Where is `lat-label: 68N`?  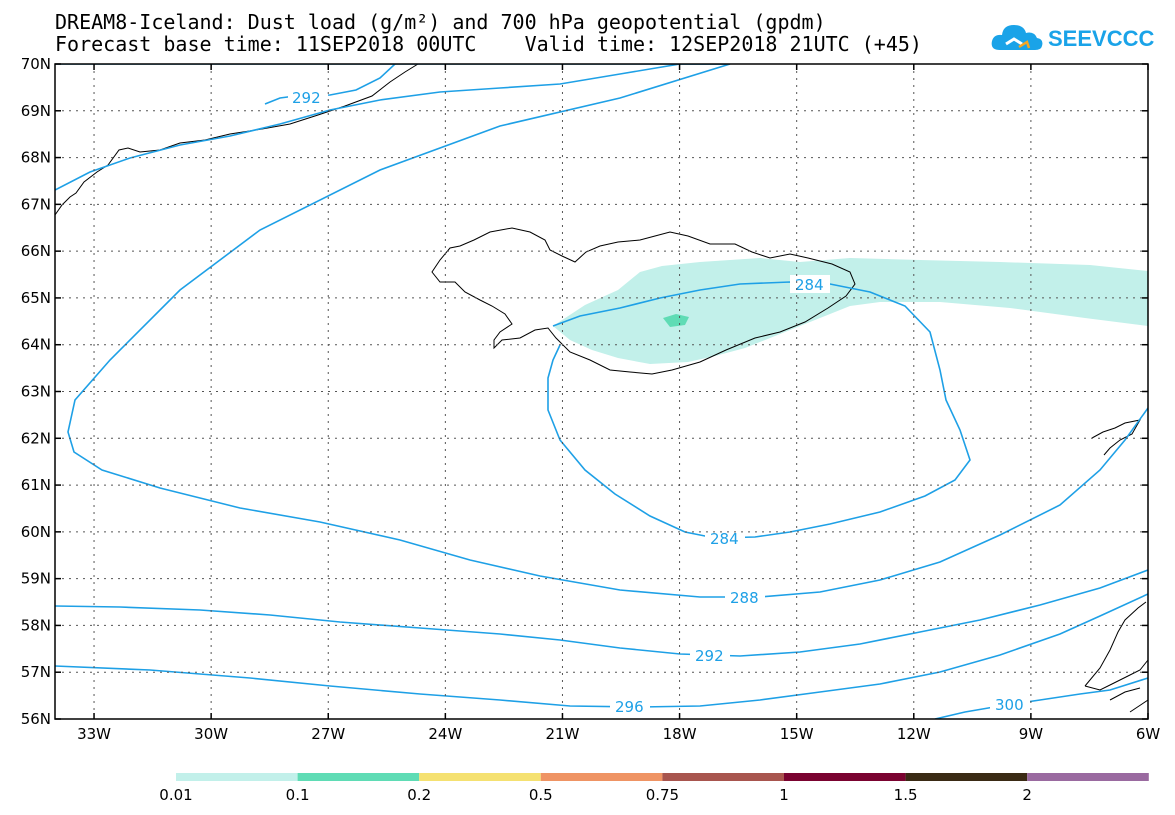
lat-label: 68N is located at coordinates (36, 158).